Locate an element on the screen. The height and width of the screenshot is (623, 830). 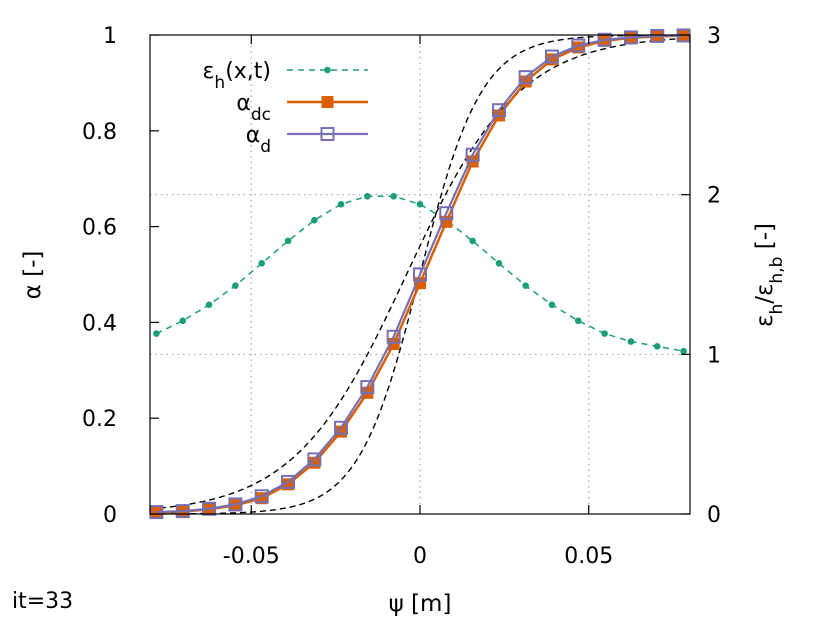
y-axis-label: α [-] is located at coordinates (33, 275).